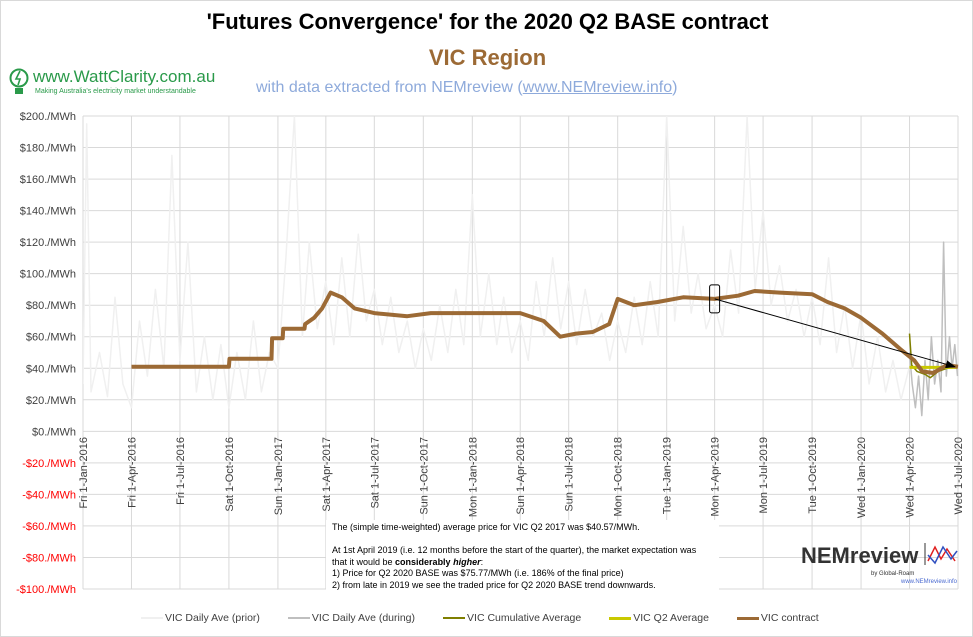 The height and width of the screenshot is (637, 973). I want to click on y-tick-label: $80./MWh, so click(51, 306).